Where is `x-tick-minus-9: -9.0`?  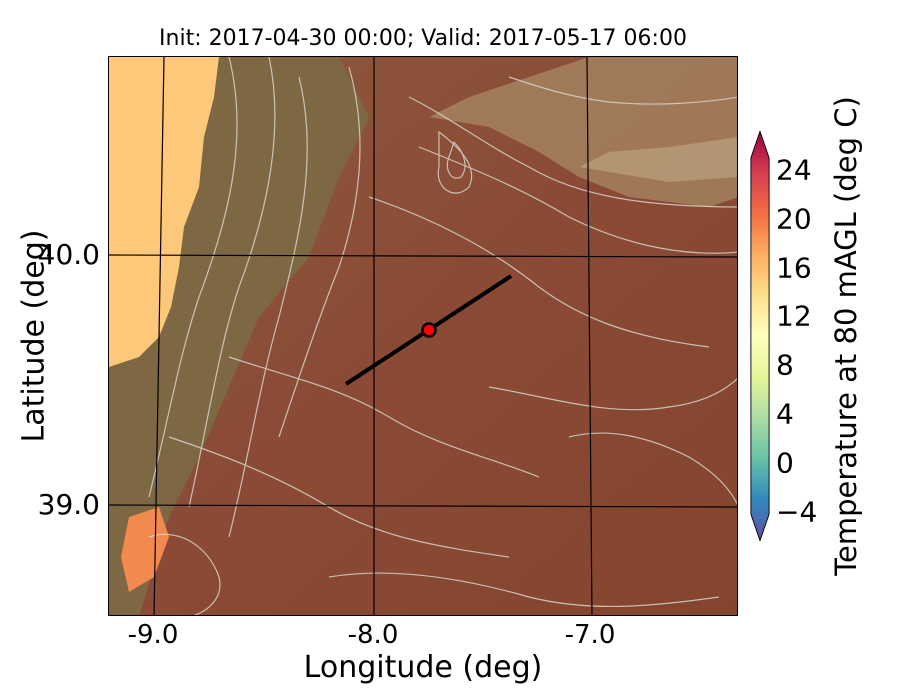
x-tick-minus-9: -9.0 is located at coordinates (153, 635).